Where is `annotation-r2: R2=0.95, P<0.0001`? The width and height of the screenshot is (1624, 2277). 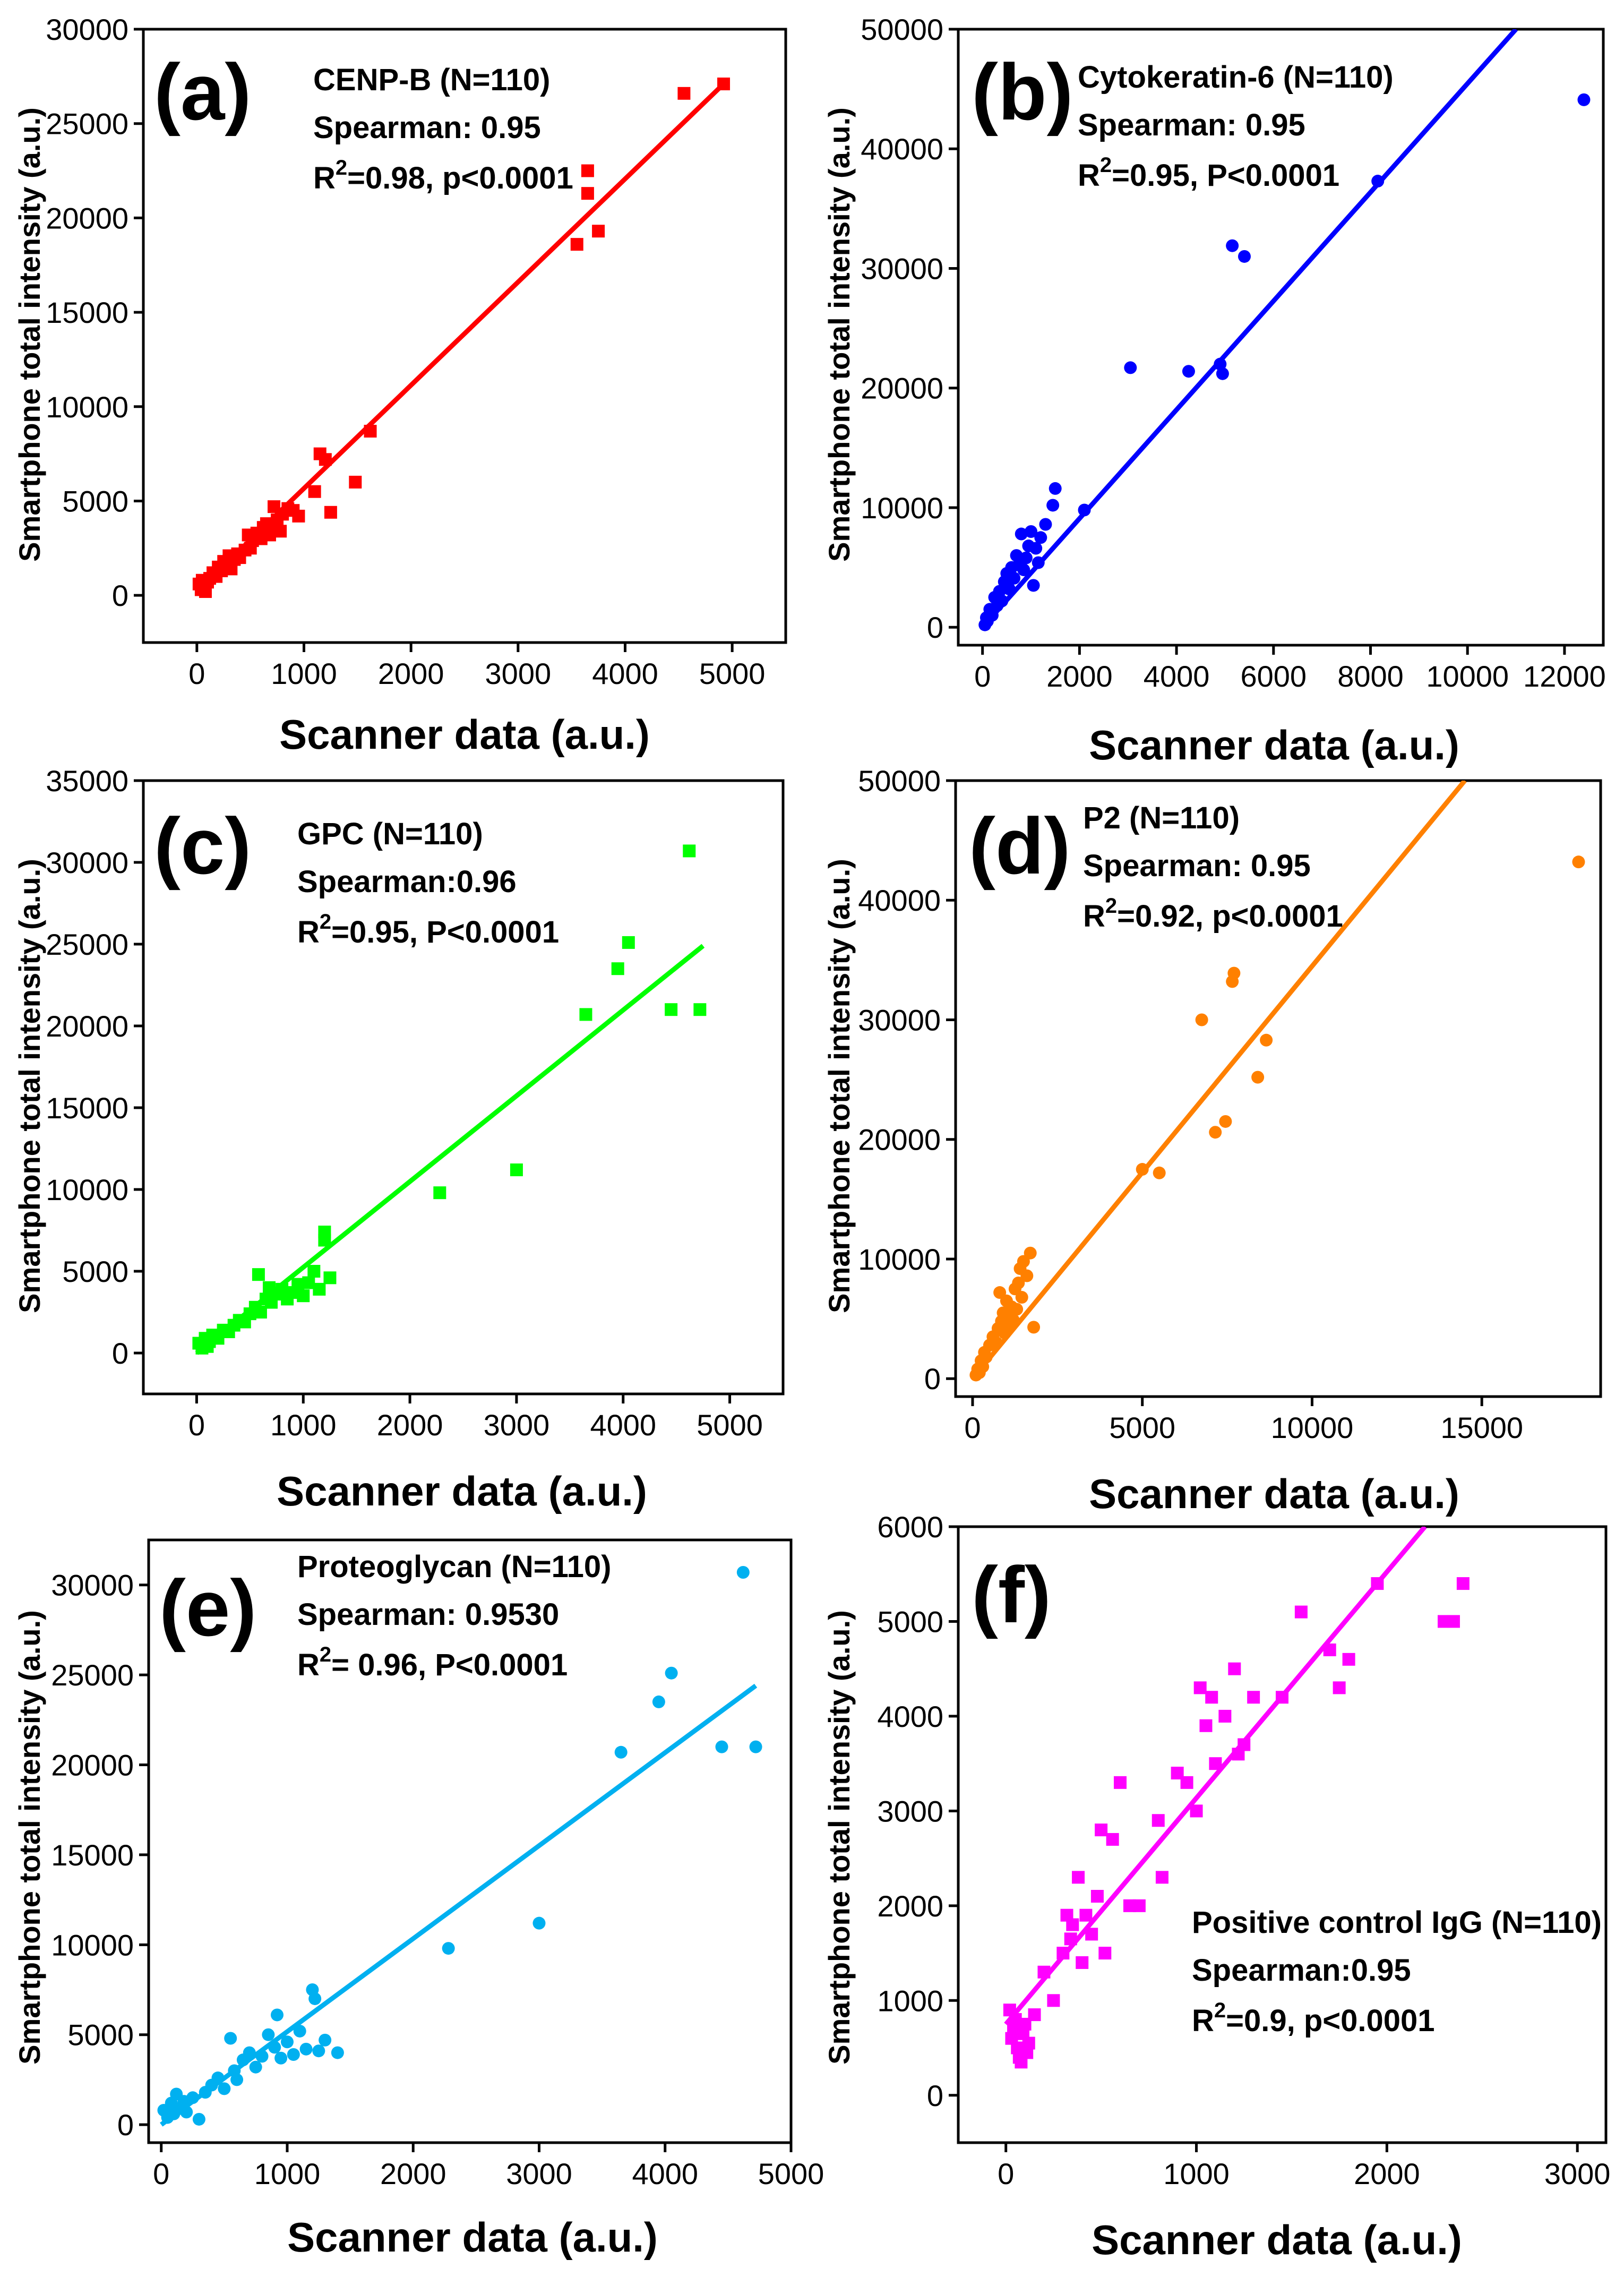 annotation-r2: R2=0.95, P<0.0001 is located at coordinates (428, 930).